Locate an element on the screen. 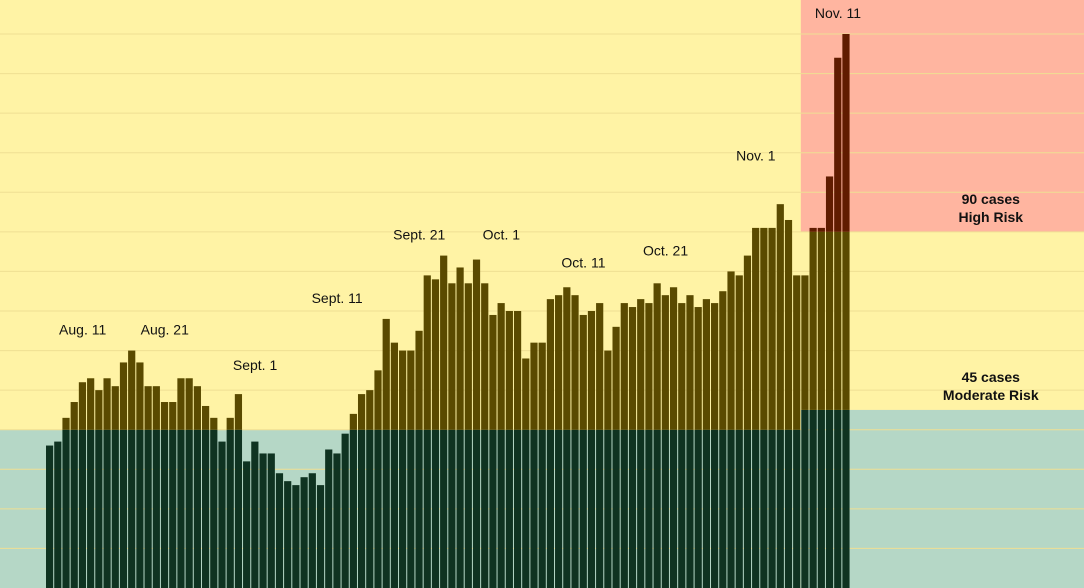 The width and height of the screenshot is (1084, 588). high-risk-label-line1: 90 cases is located at coordinates (991, 199).